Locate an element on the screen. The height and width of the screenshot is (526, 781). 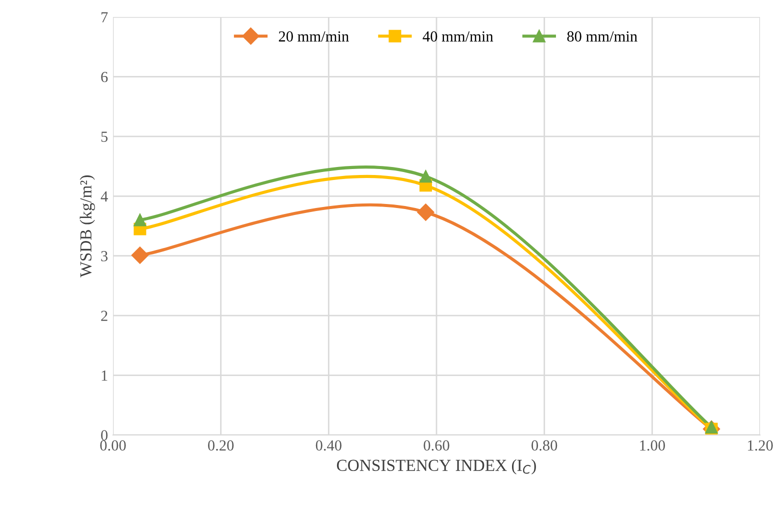
x-tick-label: 0.80 is located at coordinates (545, 445).